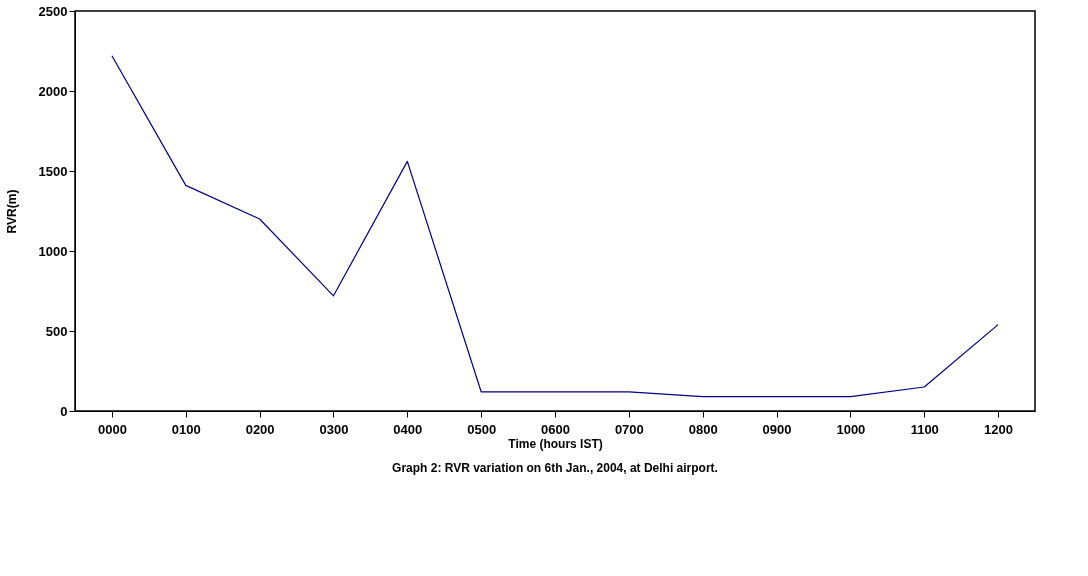 The image size is (1088, 576). What do you see at coordinates (999, 429) in the screenshot?
I see `x-tick-label: 1200` at bounding box center [999, 429].